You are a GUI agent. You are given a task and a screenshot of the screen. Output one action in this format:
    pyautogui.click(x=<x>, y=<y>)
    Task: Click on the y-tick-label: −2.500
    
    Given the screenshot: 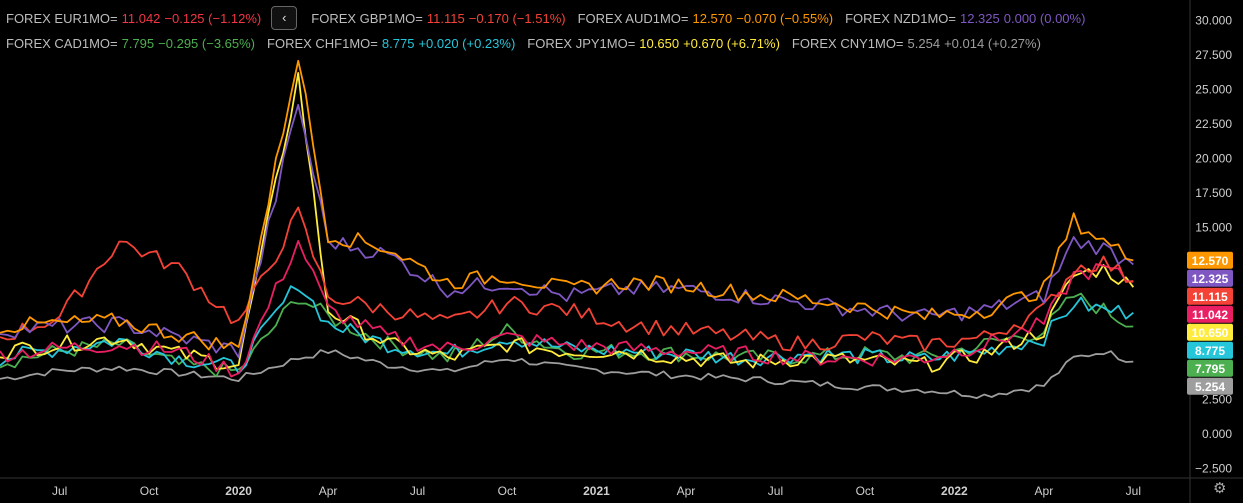 What is the action you would take?
    pyautogui.click(x=1213, y=468)
    